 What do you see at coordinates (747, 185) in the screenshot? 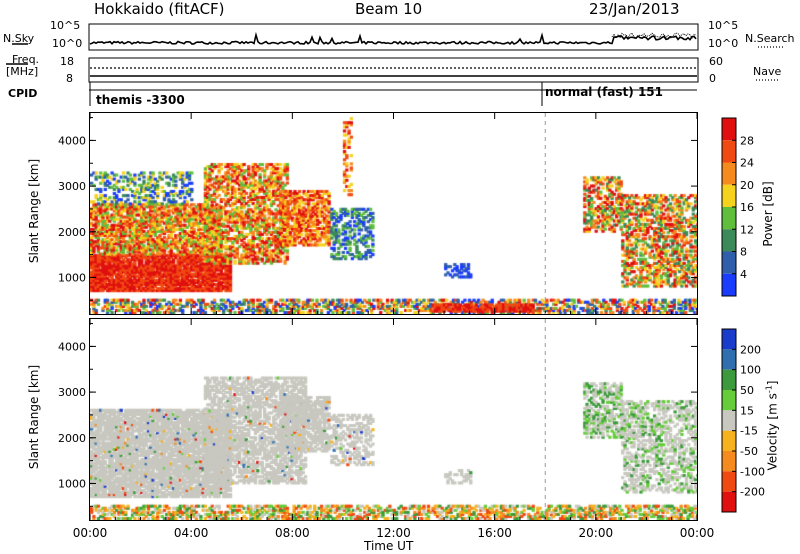
I see `power-colorbar-tick-label: 20` at bounding box center [747, 185].